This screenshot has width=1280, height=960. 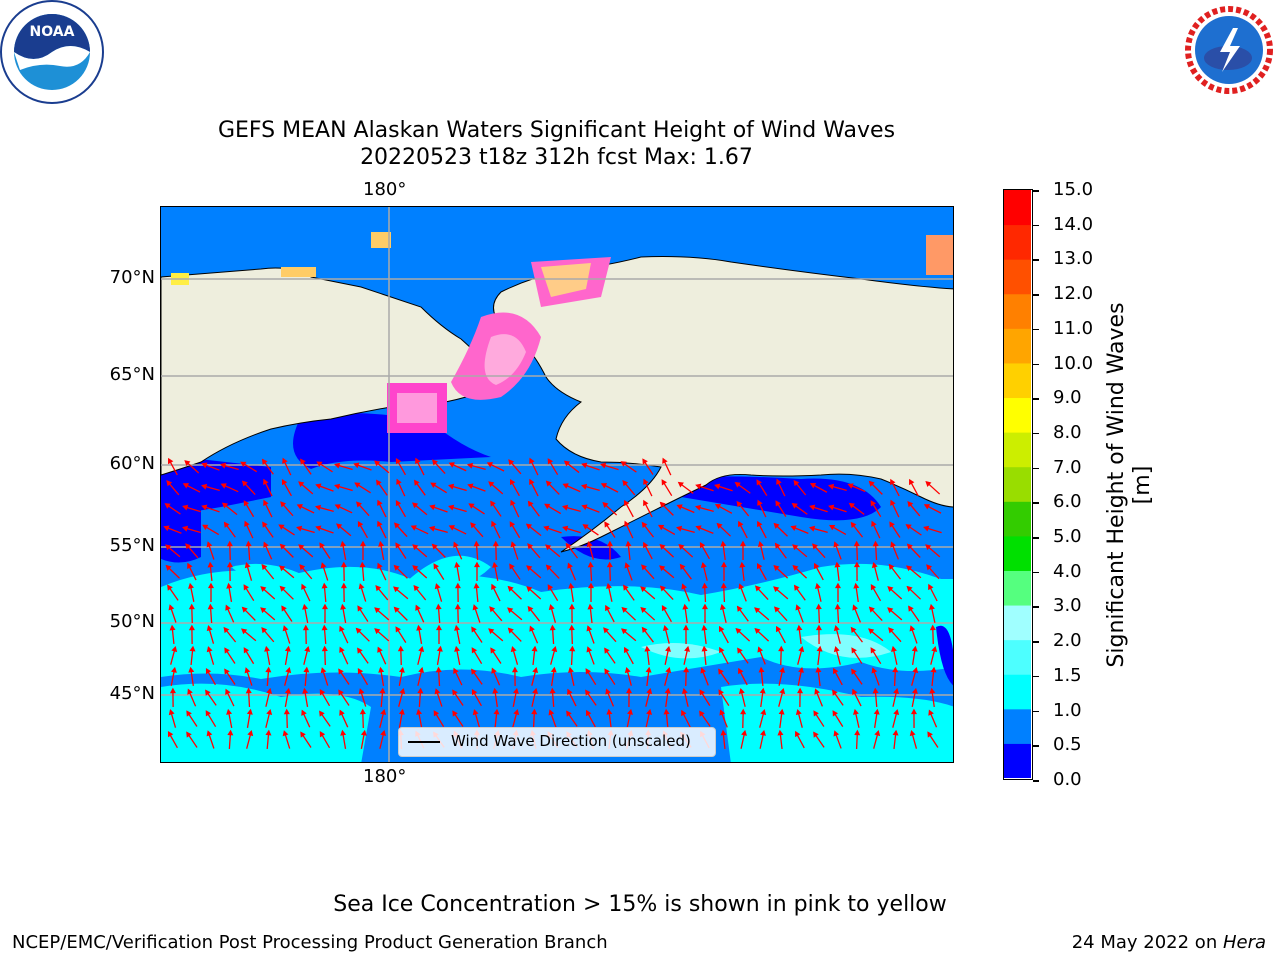 What do you see at coordinates (1073, 224) in the screenshot?
I see `colorbar-tick-label: 14.0` at bounding box center [1073, 224].